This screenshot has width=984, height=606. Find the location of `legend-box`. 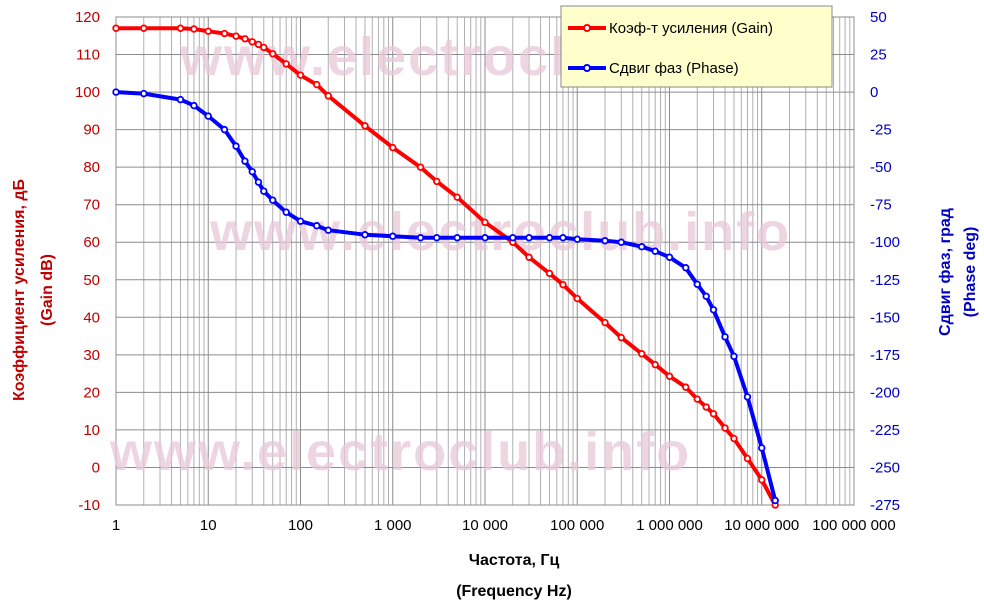

legend-box is located at coordinates (696, 46).